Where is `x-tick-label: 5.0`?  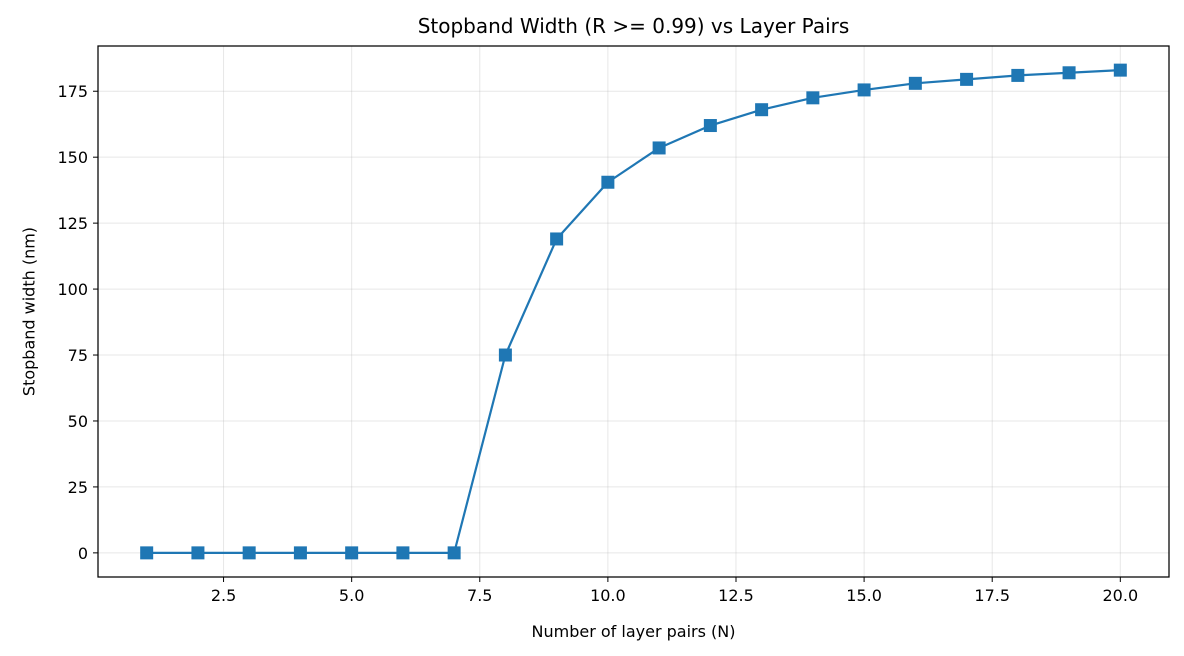
x-tick-label: 5.0 is located at coordinates (351, 595).